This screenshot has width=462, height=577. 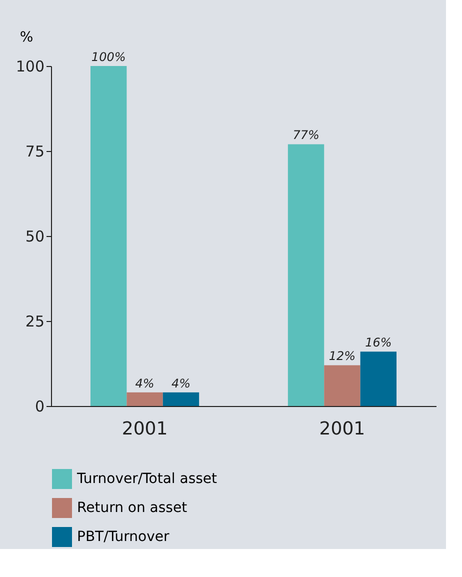 What do you see at coordinates (30, 67) in the screenshot?
I see `y-tick-label: 100` at bounding box center [30, 67].